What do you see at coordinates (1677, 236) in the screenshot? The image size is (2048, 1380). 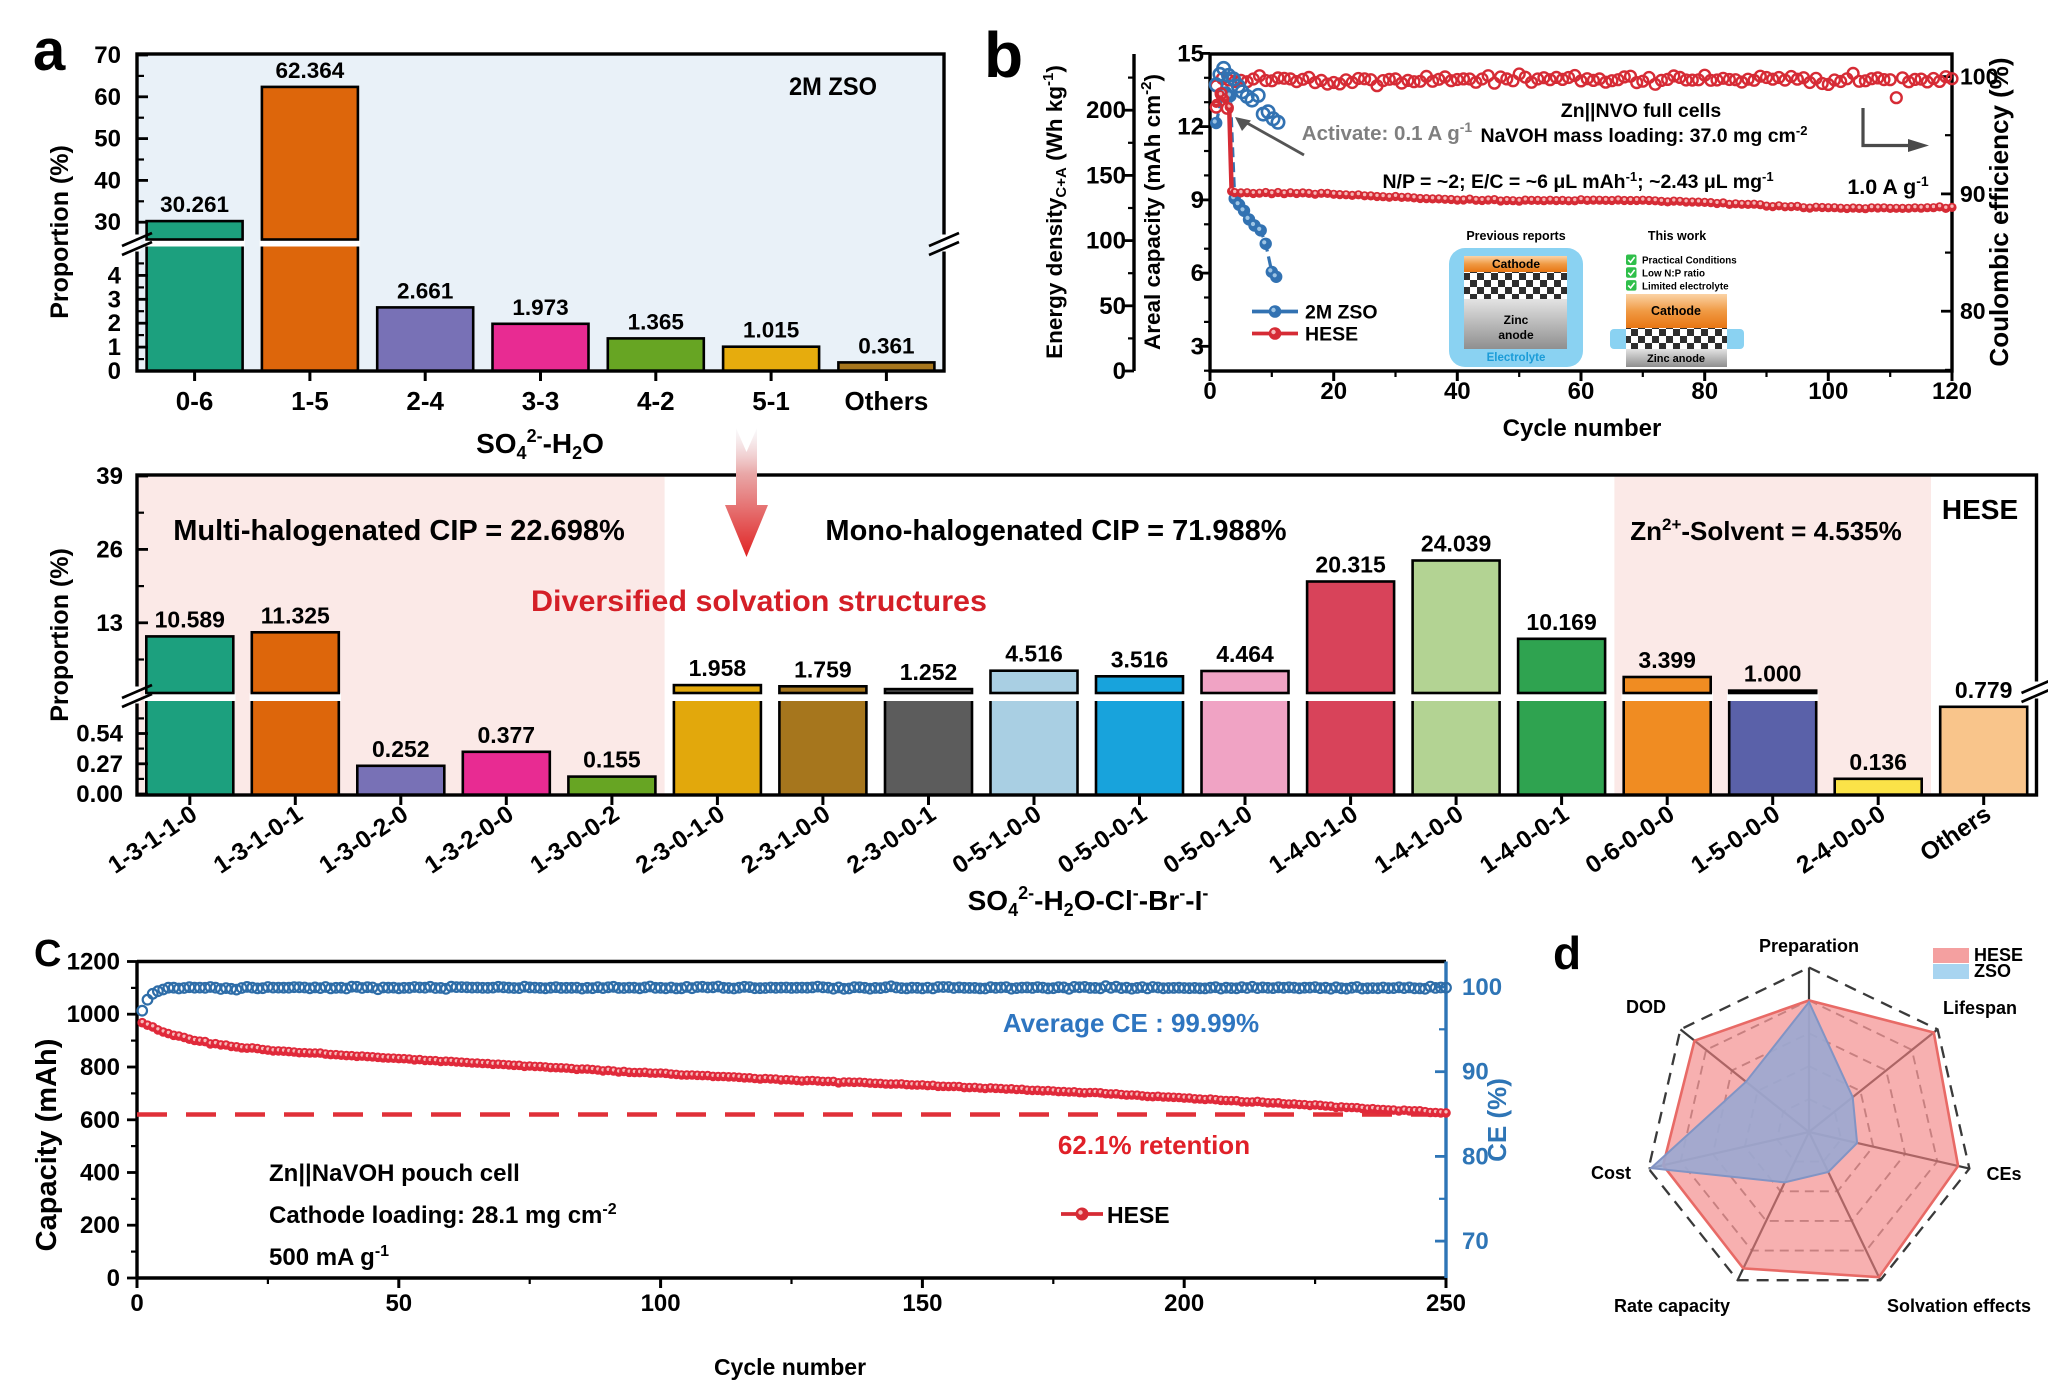 I see `svg-text: This work` at bounding box center [1677, 236].